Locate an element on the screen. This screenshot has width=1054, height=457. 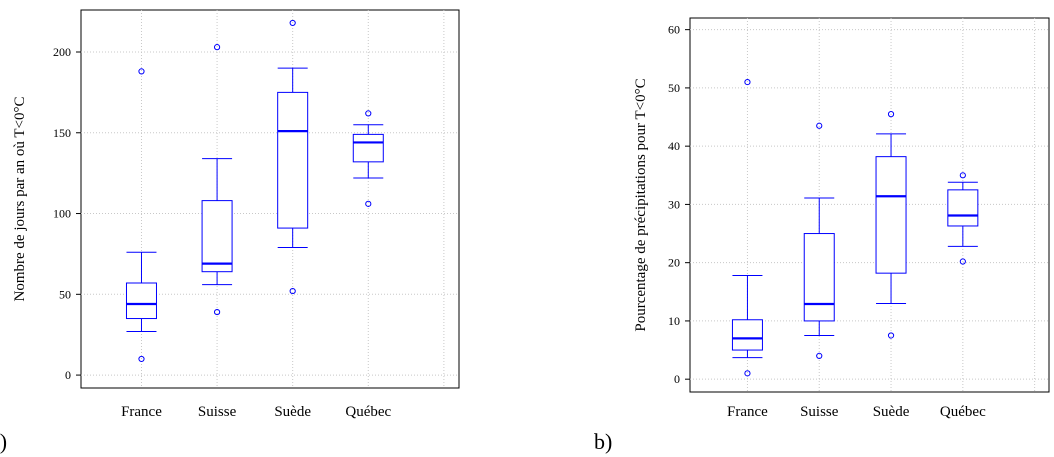
panel-a-y-axis-title: Nombre de jours par an où T<0°C is located at coordinates (20, 199).